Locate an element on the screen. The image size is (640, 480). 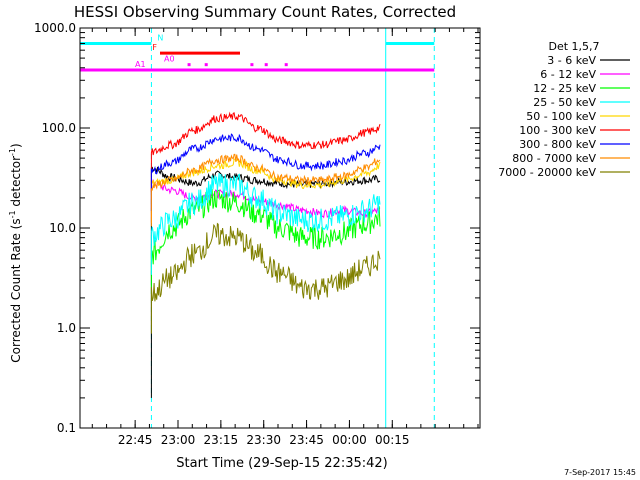
y-tick-label: 1000.0 is located at coordinates (55, 28).